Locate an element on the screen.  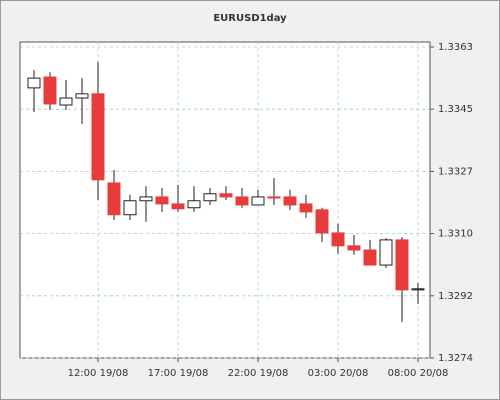
y-tick-label: 1.3345 is located at coordinates (455, 109).